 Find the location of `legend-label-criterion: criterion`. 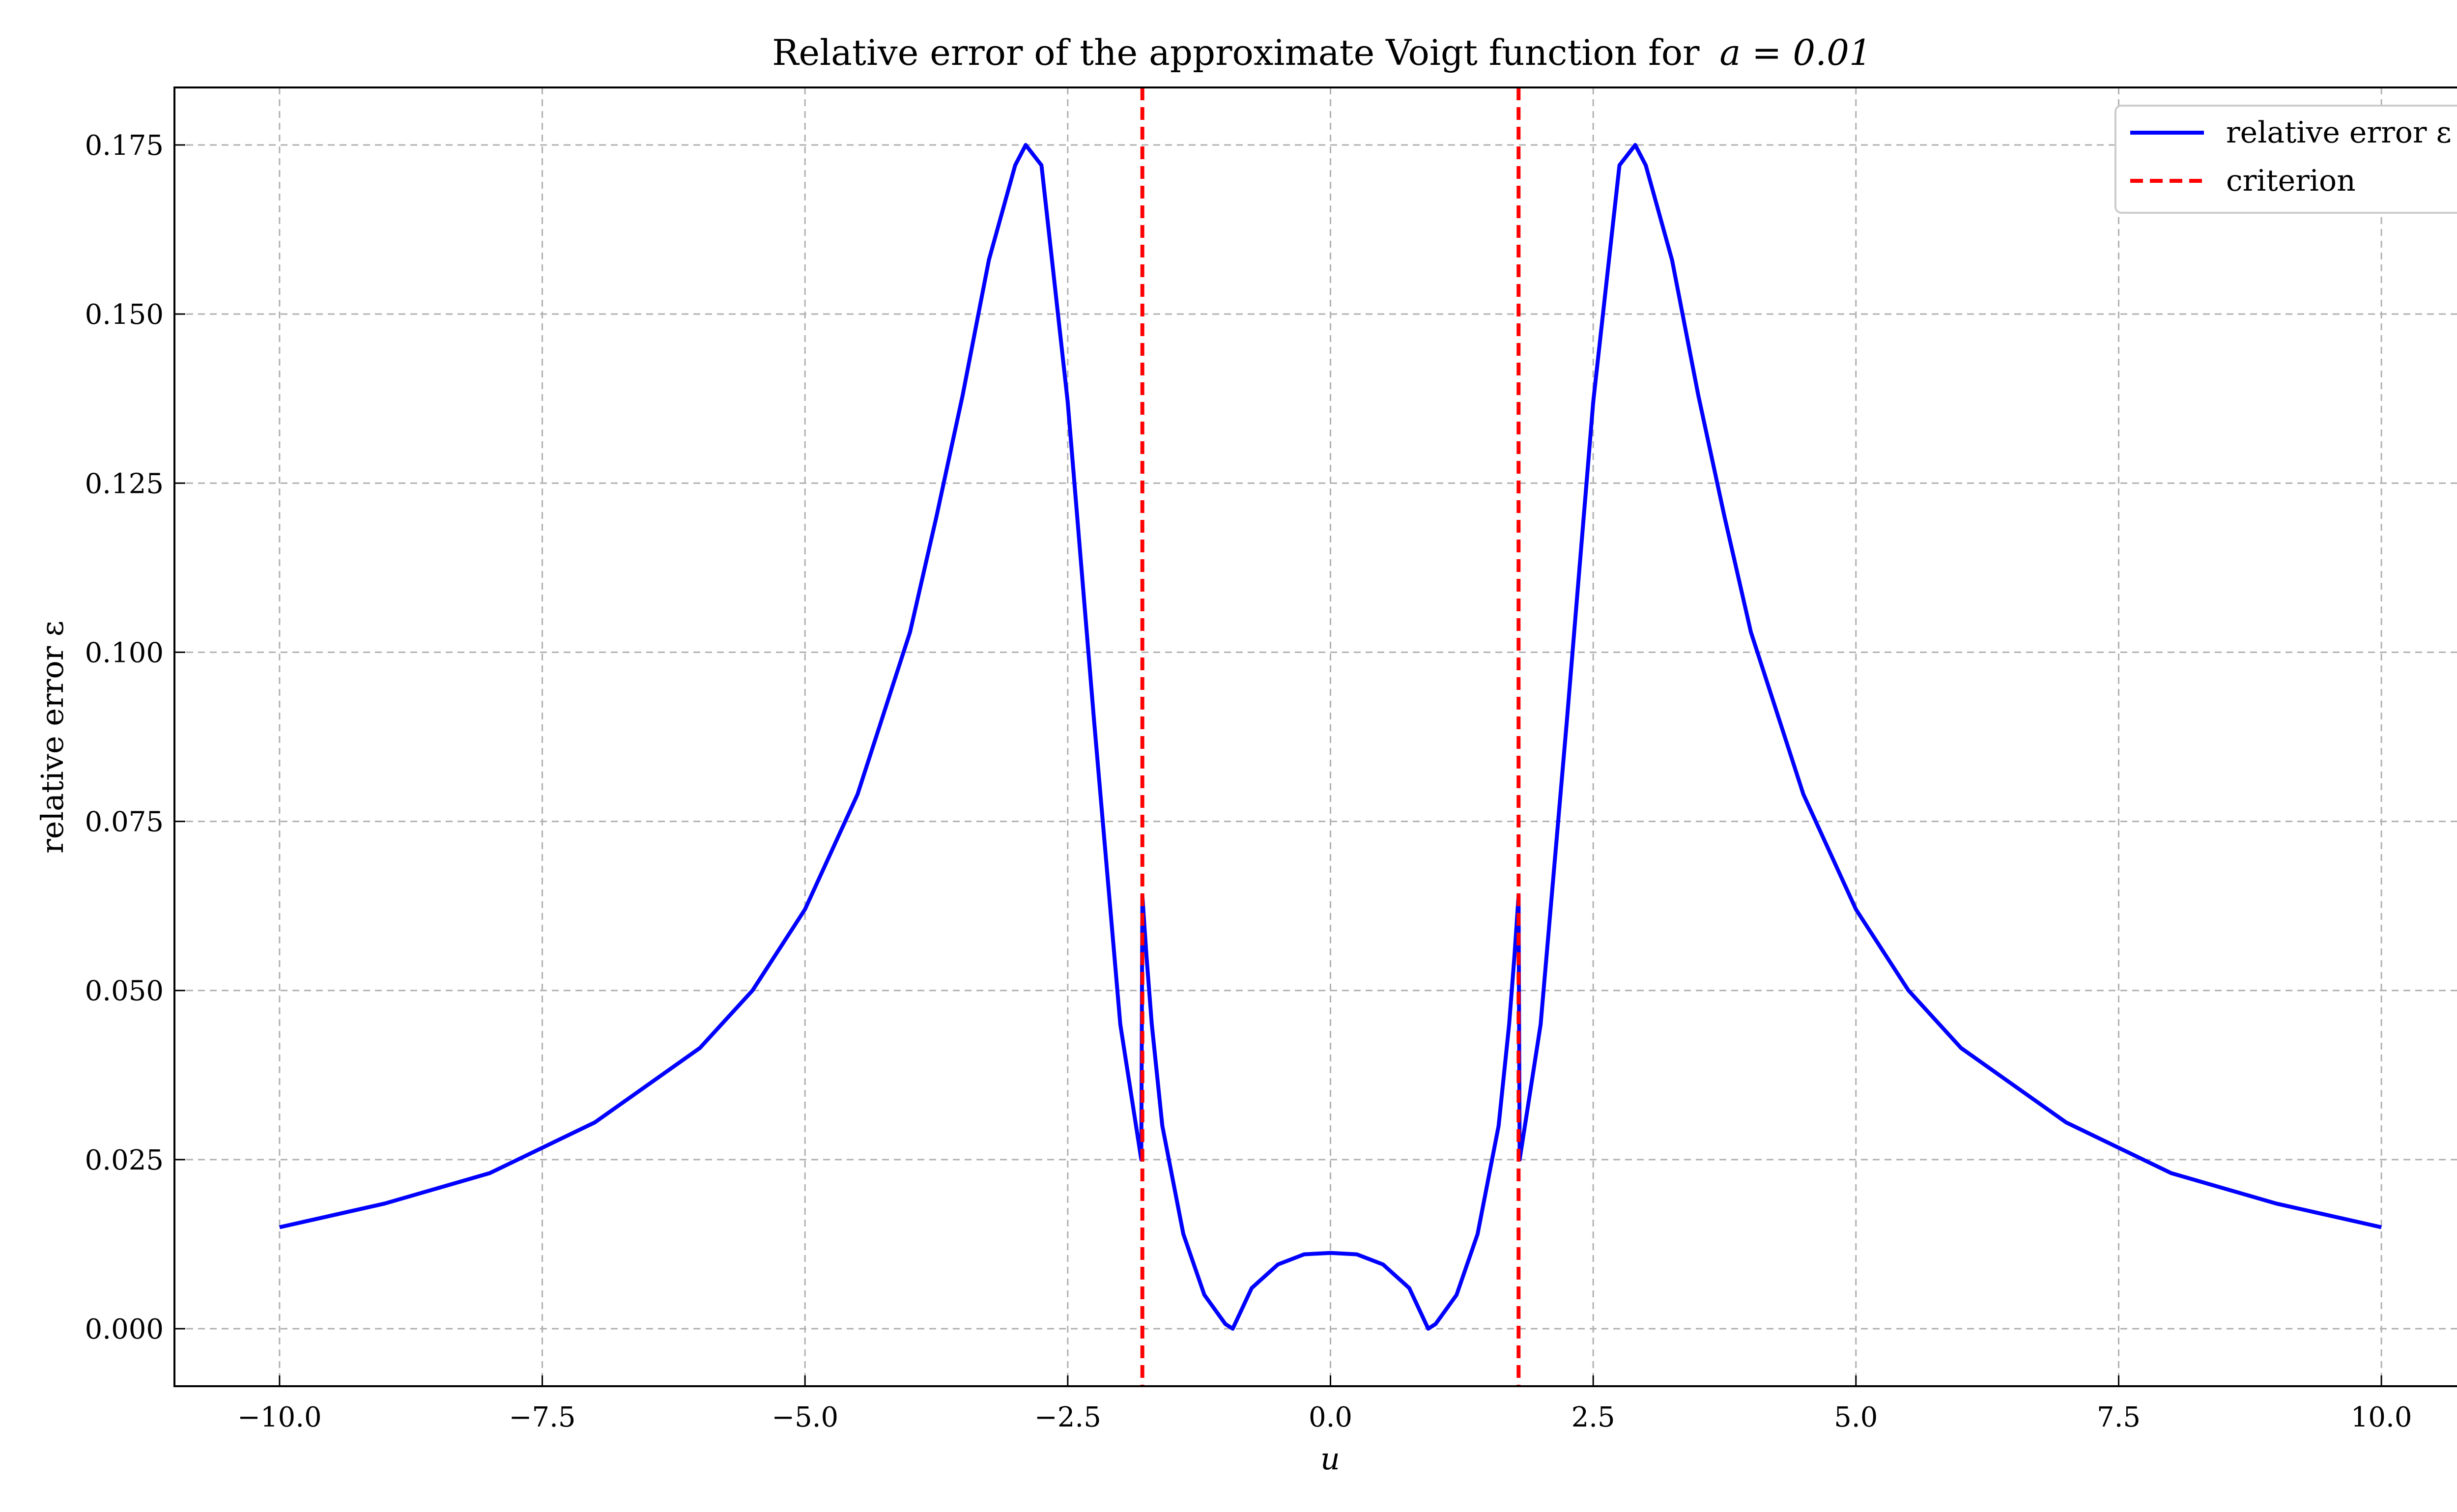

legend-label-criterion: criterion is located at coordinates (2291, 181).